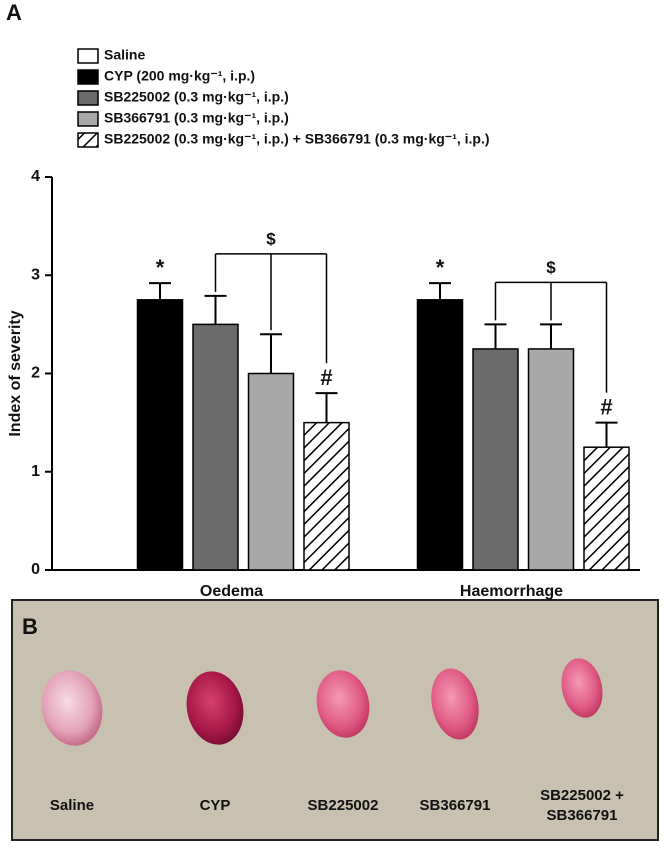 This screenshot has width=670, height=851. What do you see at coordinates (179, 76) in the screenshot?
I see `legend-label: CYP (200 mg·kg⁻¹, i.p.)` at bounding box center [179, 76].